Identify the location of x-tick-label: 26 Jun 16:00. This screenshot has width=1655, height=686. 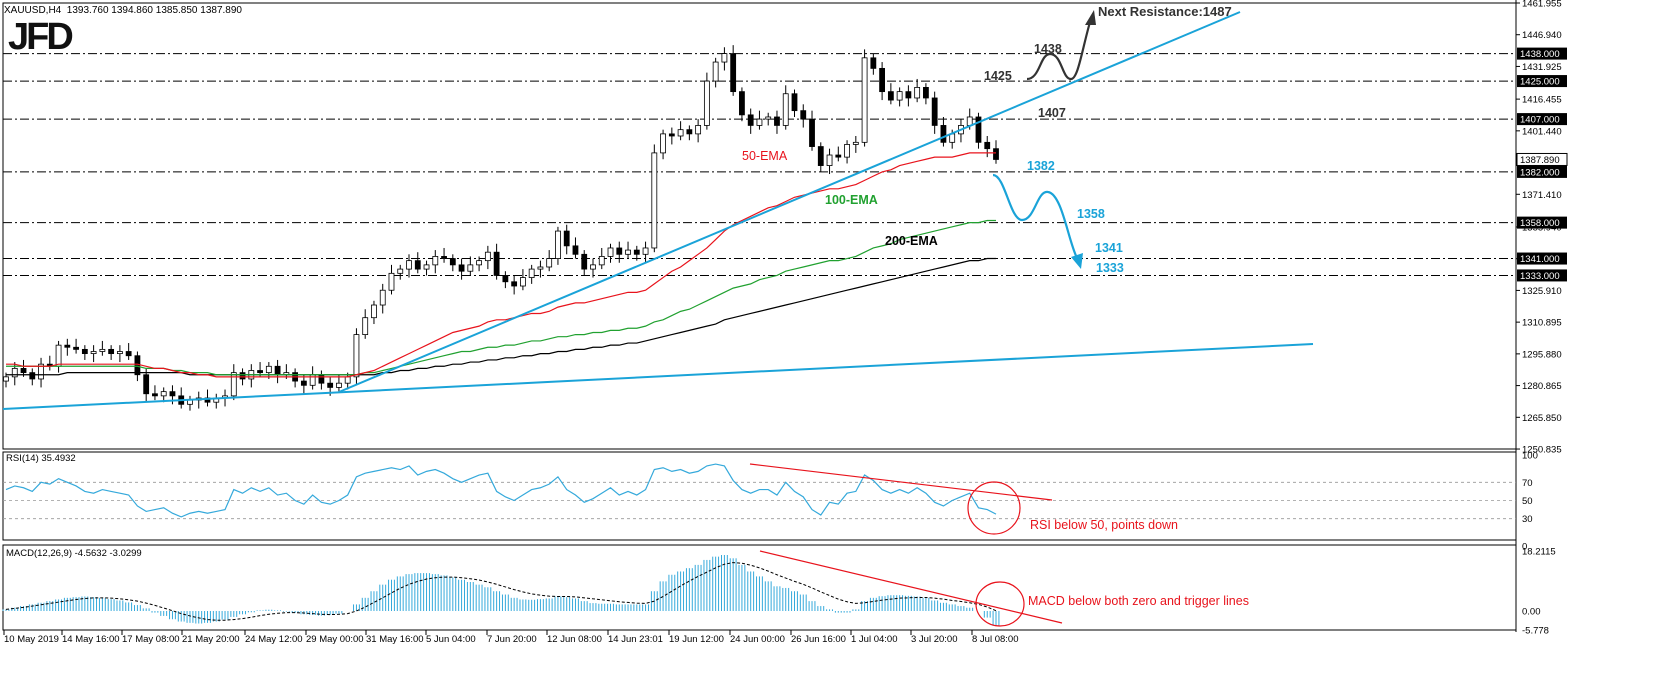
(818, 639).